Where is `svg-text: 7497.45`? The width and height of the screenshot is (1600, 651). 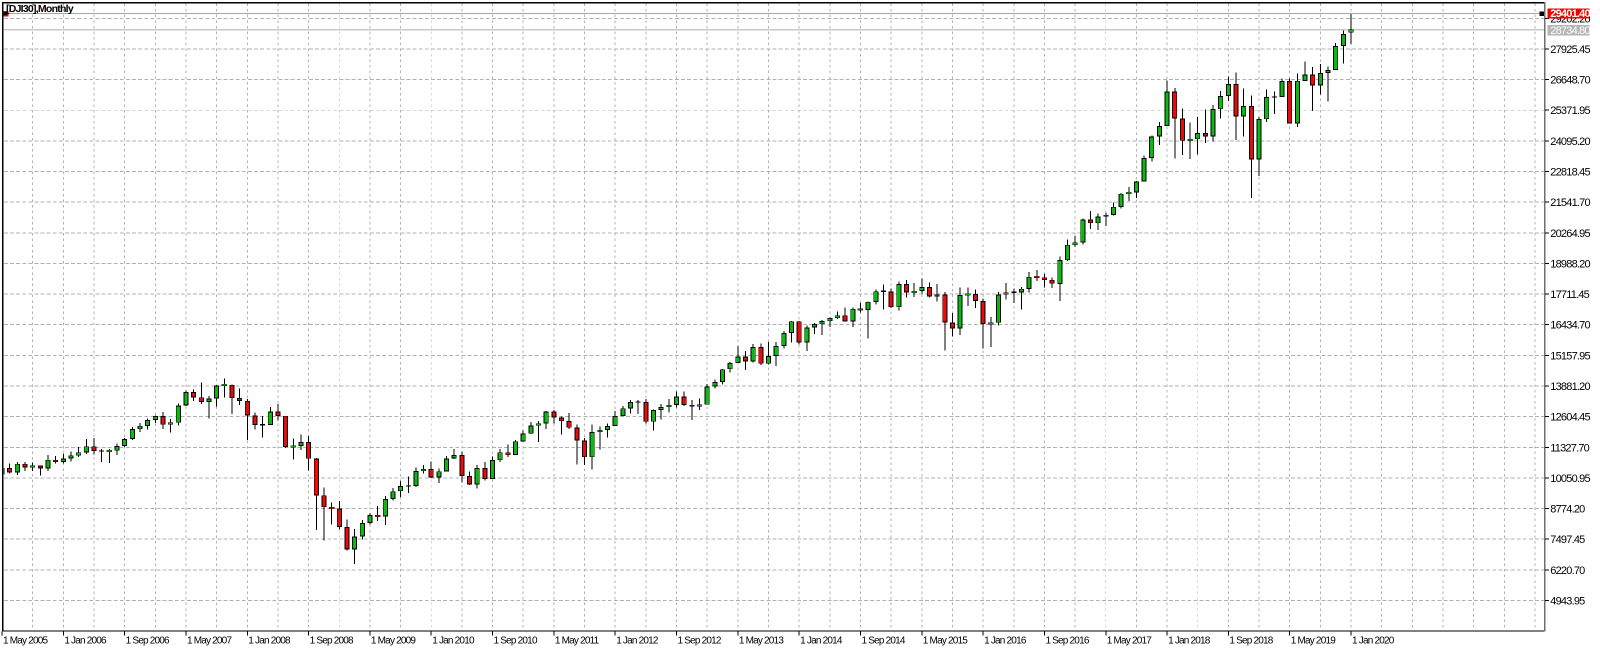
svg-text: 7497.45 is located at coordinates (1567, 540).